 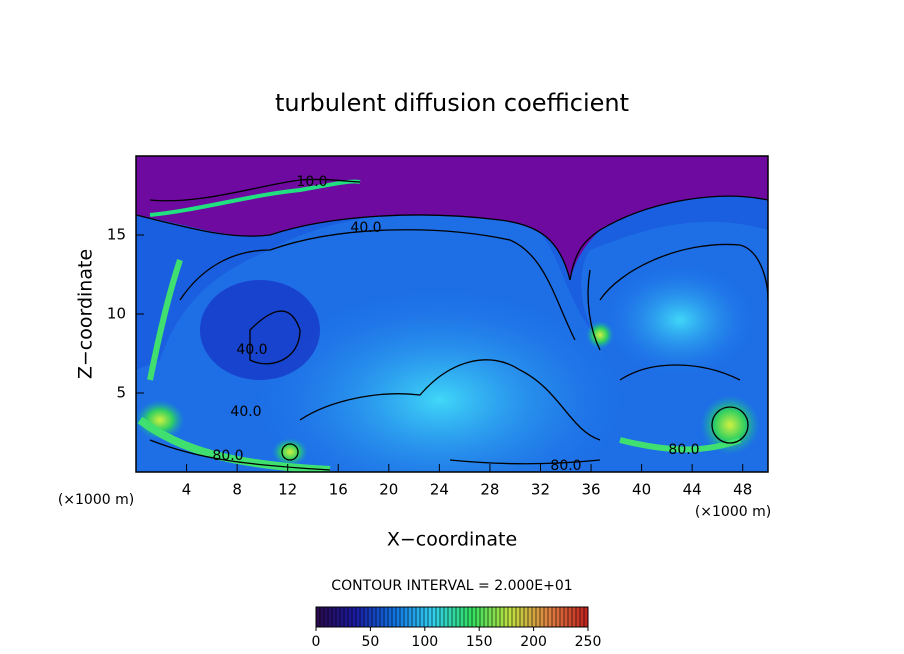 I want to click on x-tick-label: 28, so click(x=489, y=490).